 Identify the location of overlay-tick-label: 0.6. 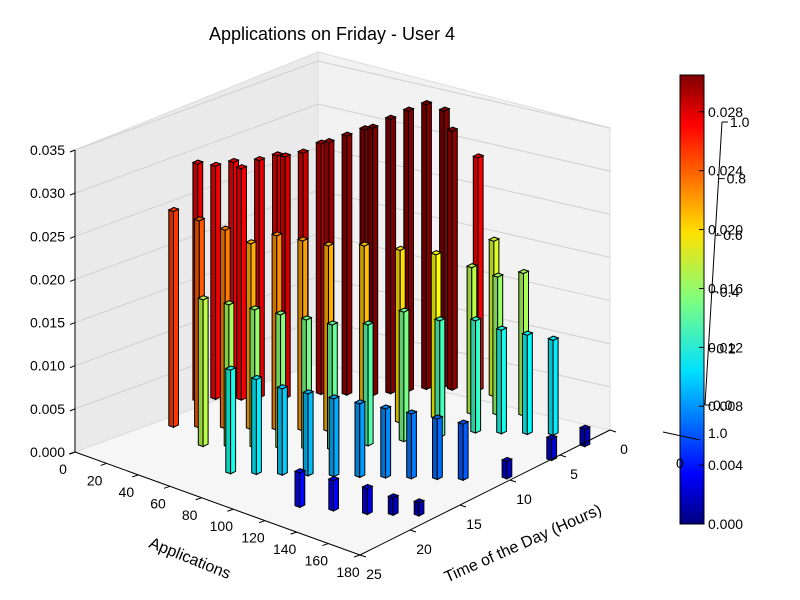
(733, 235).